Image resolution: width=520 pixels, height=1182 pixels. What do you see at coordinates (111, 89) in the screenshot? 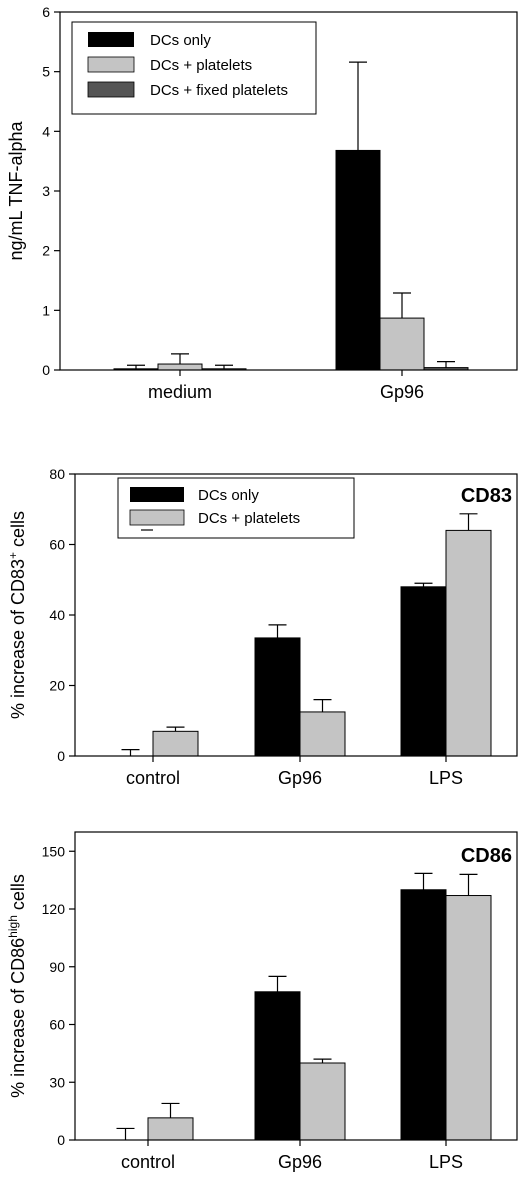
I see `tnf-legend-swatch-dcs-fixed-platelets` at bounding box center [111, 89].